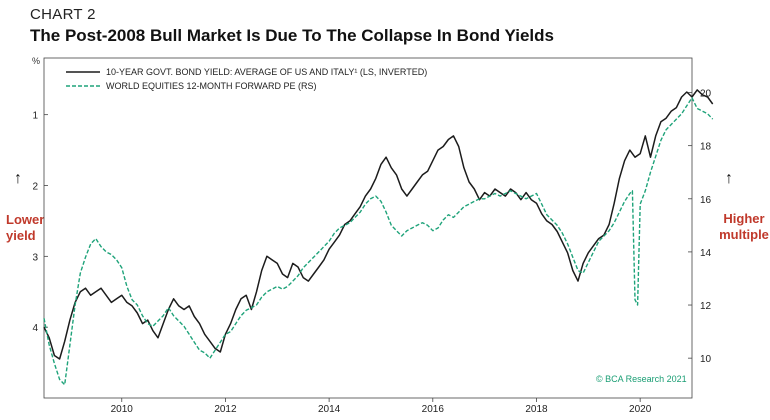 This screenshot has height=420, width=770. What do you see at coordinates (122, 409) in the screenshot?
I see `x-tick-label: 2010` at bounding box center [122, 409].